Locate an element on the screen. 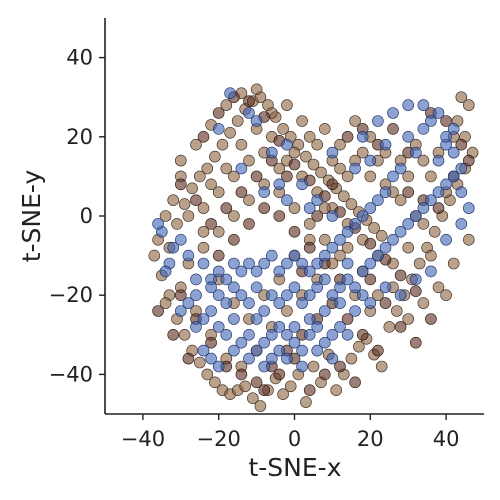  y-tick-label: 20 is located at coordinates (79, 137).